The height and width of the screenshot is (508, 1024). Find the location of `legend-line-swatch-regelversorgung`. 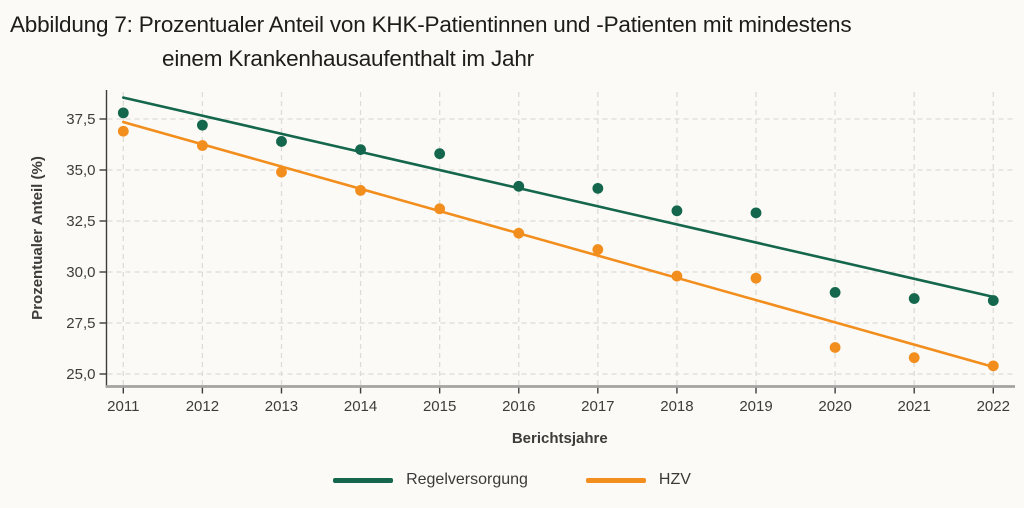

legend-line-swatch-regelversorgung is located at coordinates (363, 480).